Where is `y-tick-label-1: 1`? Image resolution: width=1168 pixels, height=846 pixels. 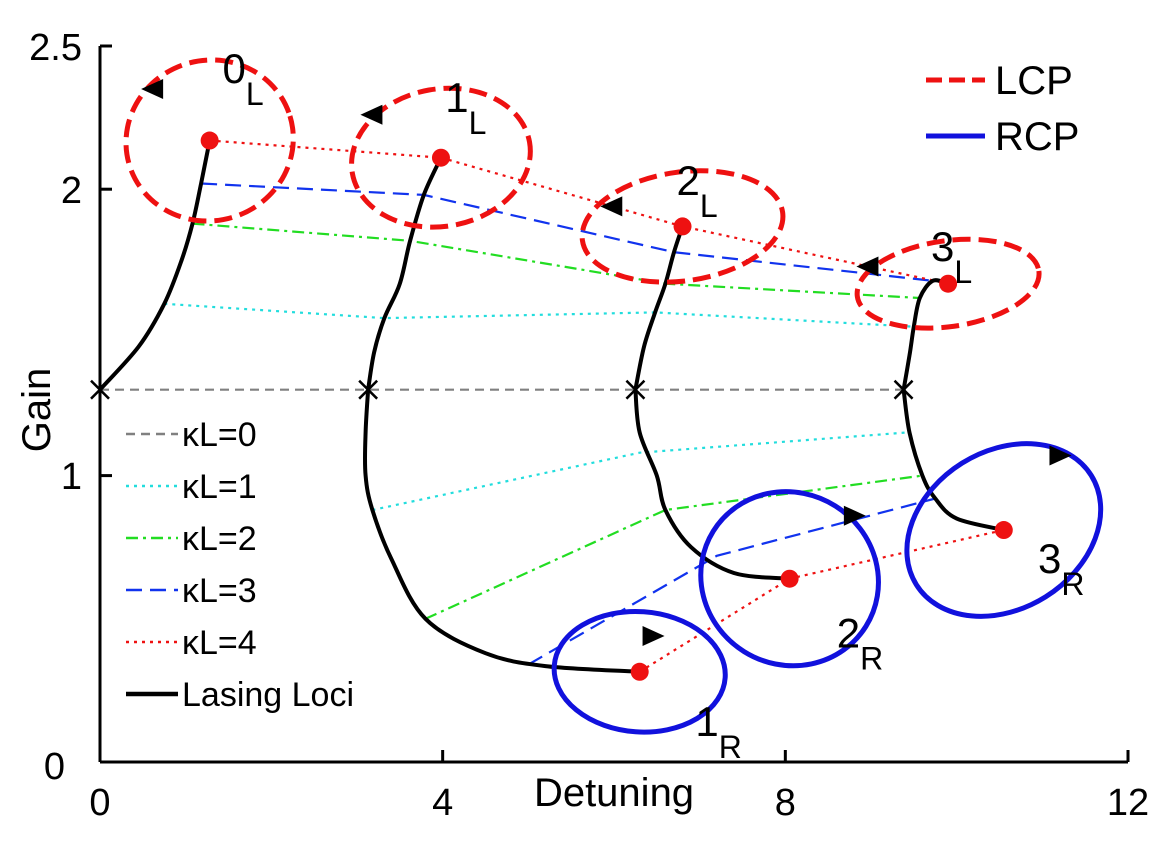
y-tick-label-1: 1 is located at coordinates (71, 477).